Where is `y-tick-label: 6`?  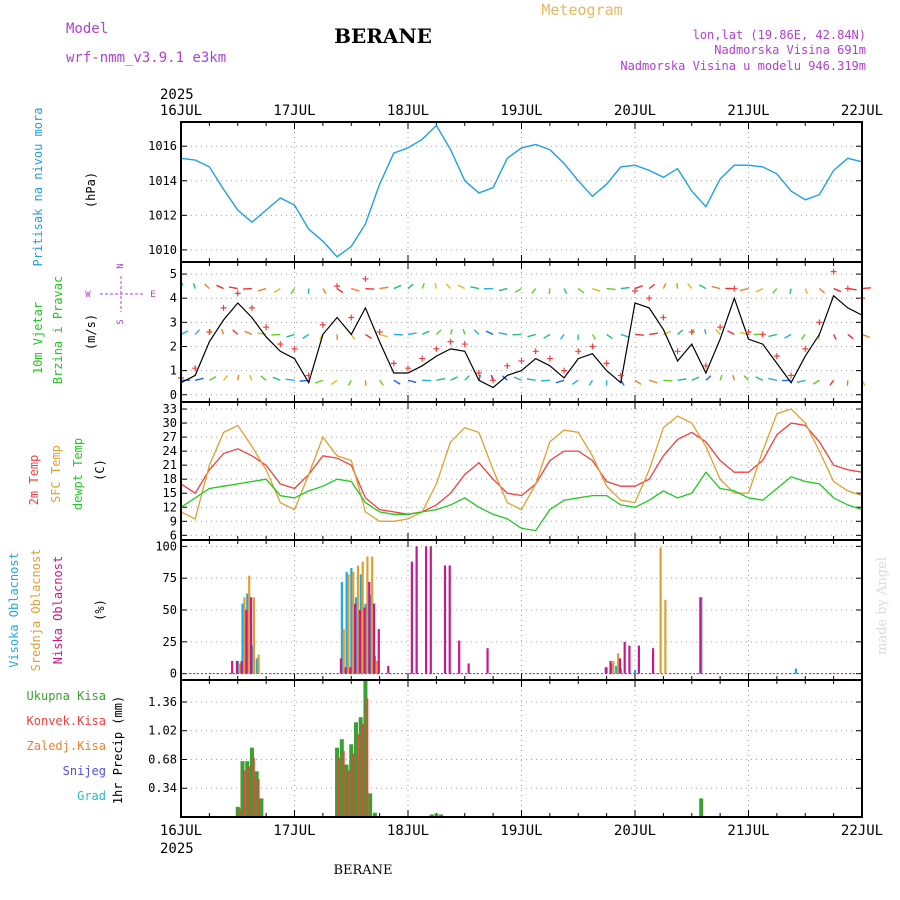
y-tick-label: 6 is located at coordinates (173, 535).